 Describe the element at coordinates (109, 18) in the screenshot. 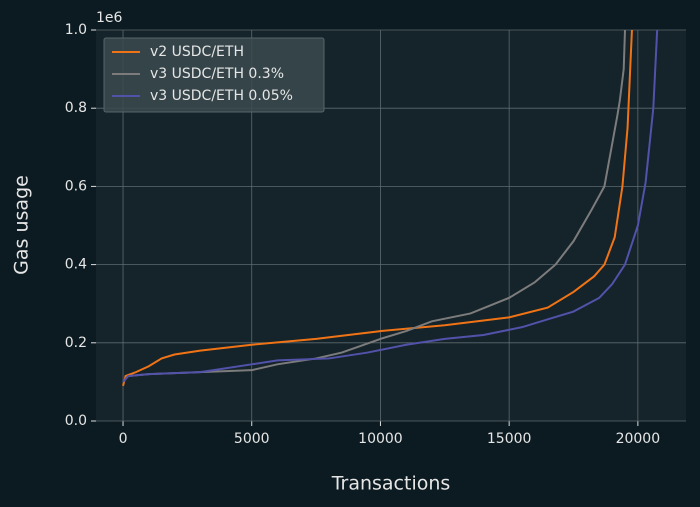

I see `y-offset: 1e6` at that location.